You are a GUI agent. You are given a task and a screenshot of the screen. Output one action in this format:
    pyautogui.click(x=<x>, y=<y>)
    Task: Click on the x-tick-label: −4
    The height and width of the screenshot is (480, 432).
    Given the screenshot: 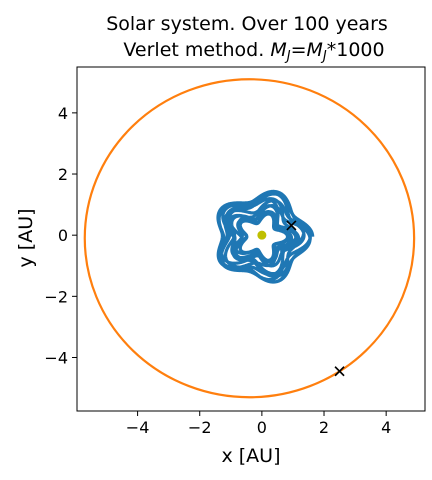 What is the action you would take?
    pyautogui.click(x=138, y=427)
    